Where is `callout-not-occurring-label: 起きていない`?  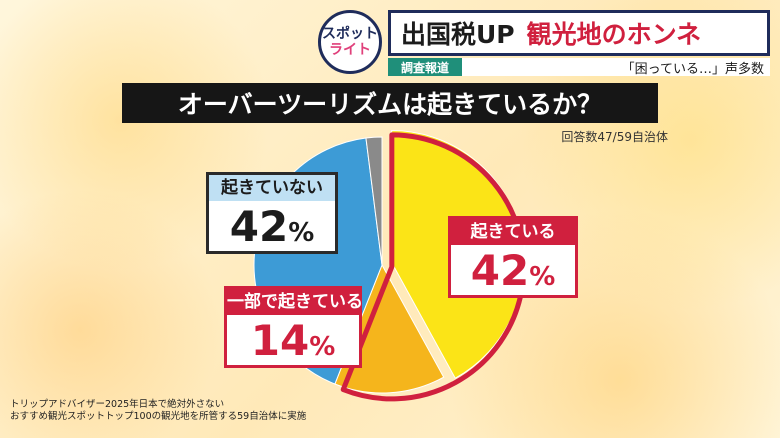
callout-not-occurring-label: 起きていない is located at coordinates (272, 188).